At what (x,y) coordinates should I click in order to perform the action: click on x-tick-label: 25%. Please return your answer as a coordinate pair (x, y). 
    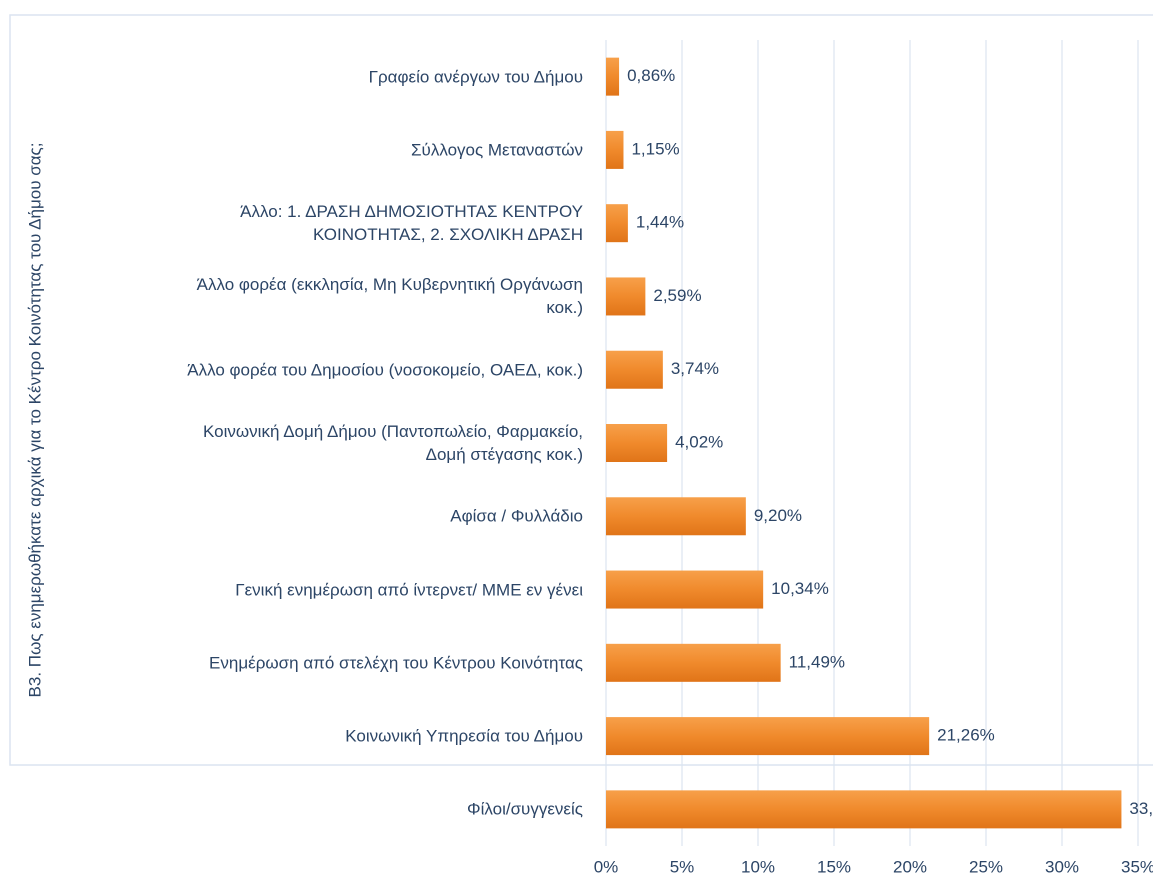
    Looking at the image, I should click on (986, 866).